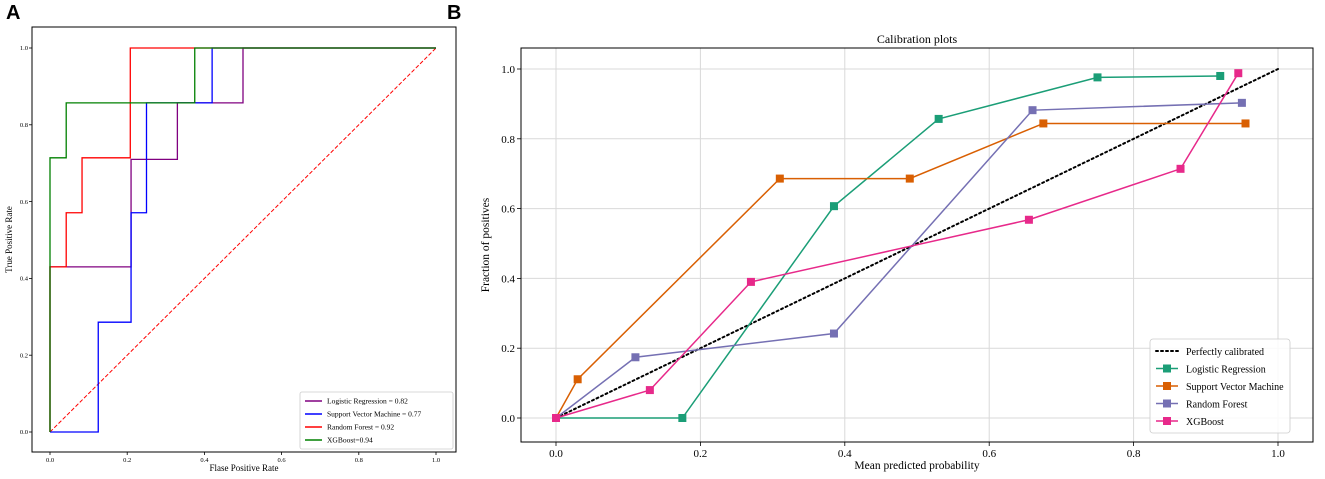 The height and width of the screenshot is (479, 1325). What do you see at coordinates (486, 244) in the screenshot?
I see `calibration-y-axis-label: Fraction of positives` at bounding box center [486, 244].